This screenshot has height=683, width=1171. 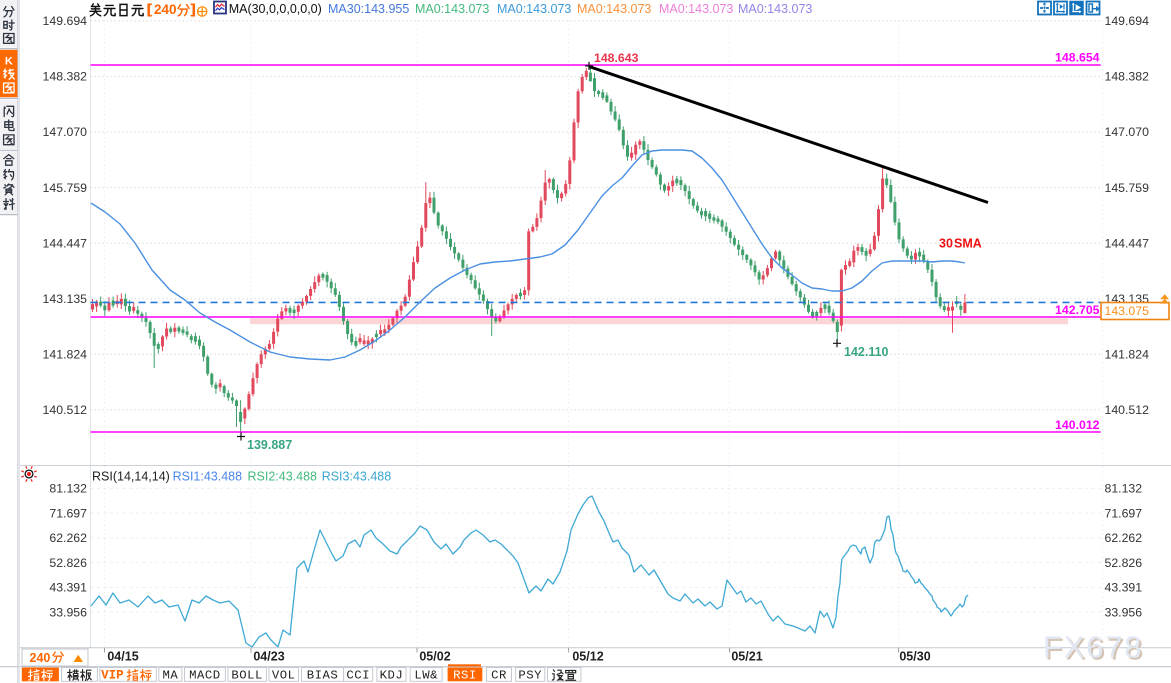 I want to click on svg-text: VIP, so click(x=112, y=676).